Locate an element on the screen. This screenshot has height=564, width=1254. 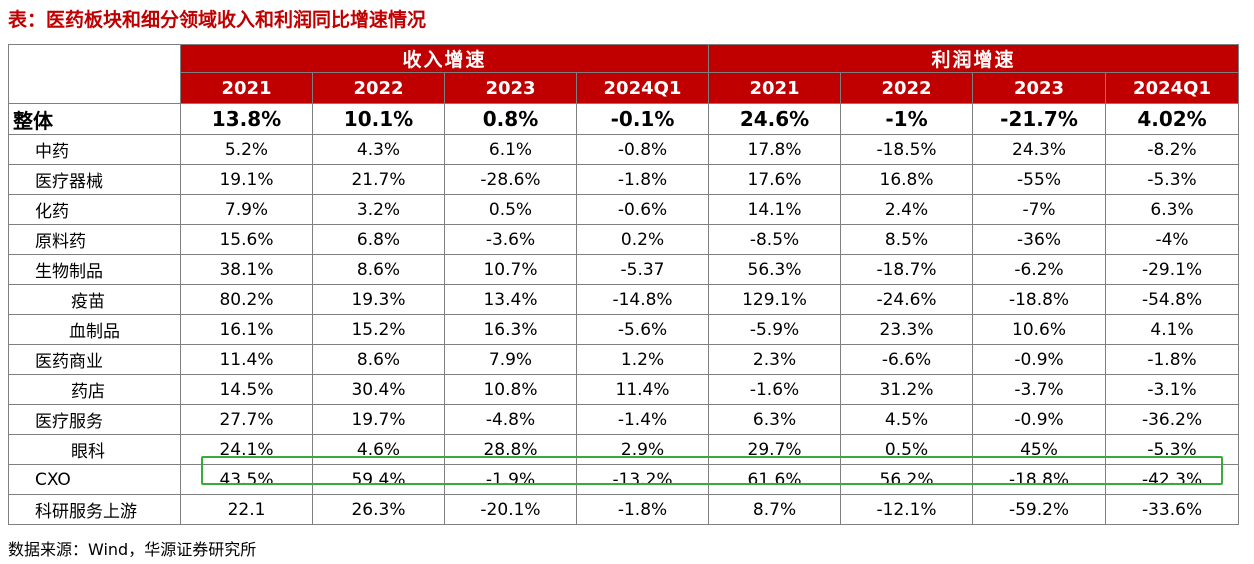
table-cell: 26.3% is located at coordinates (378, 509).